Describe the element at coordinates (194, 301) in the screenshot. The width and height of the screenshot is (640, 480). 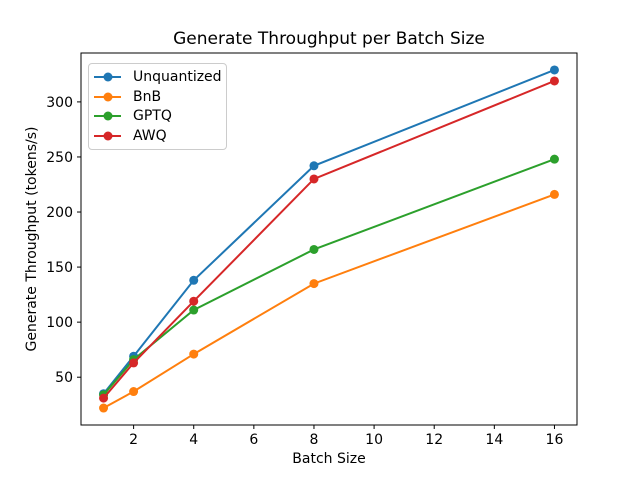
I see `data-point-awq-x4` at that location.